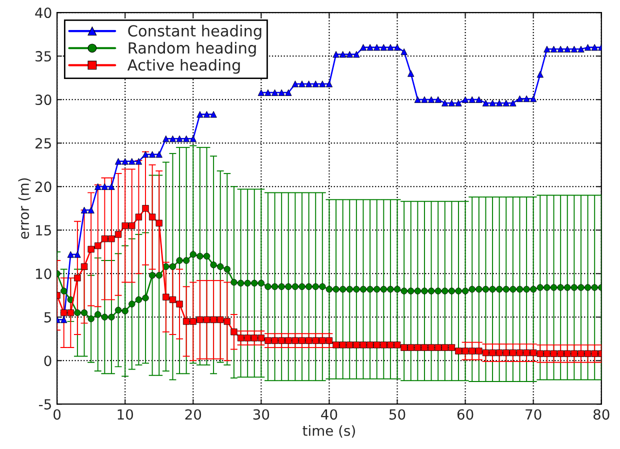 The image size is (620, 449). I want to click on legend-label: Constant heading, so click(195, 32).